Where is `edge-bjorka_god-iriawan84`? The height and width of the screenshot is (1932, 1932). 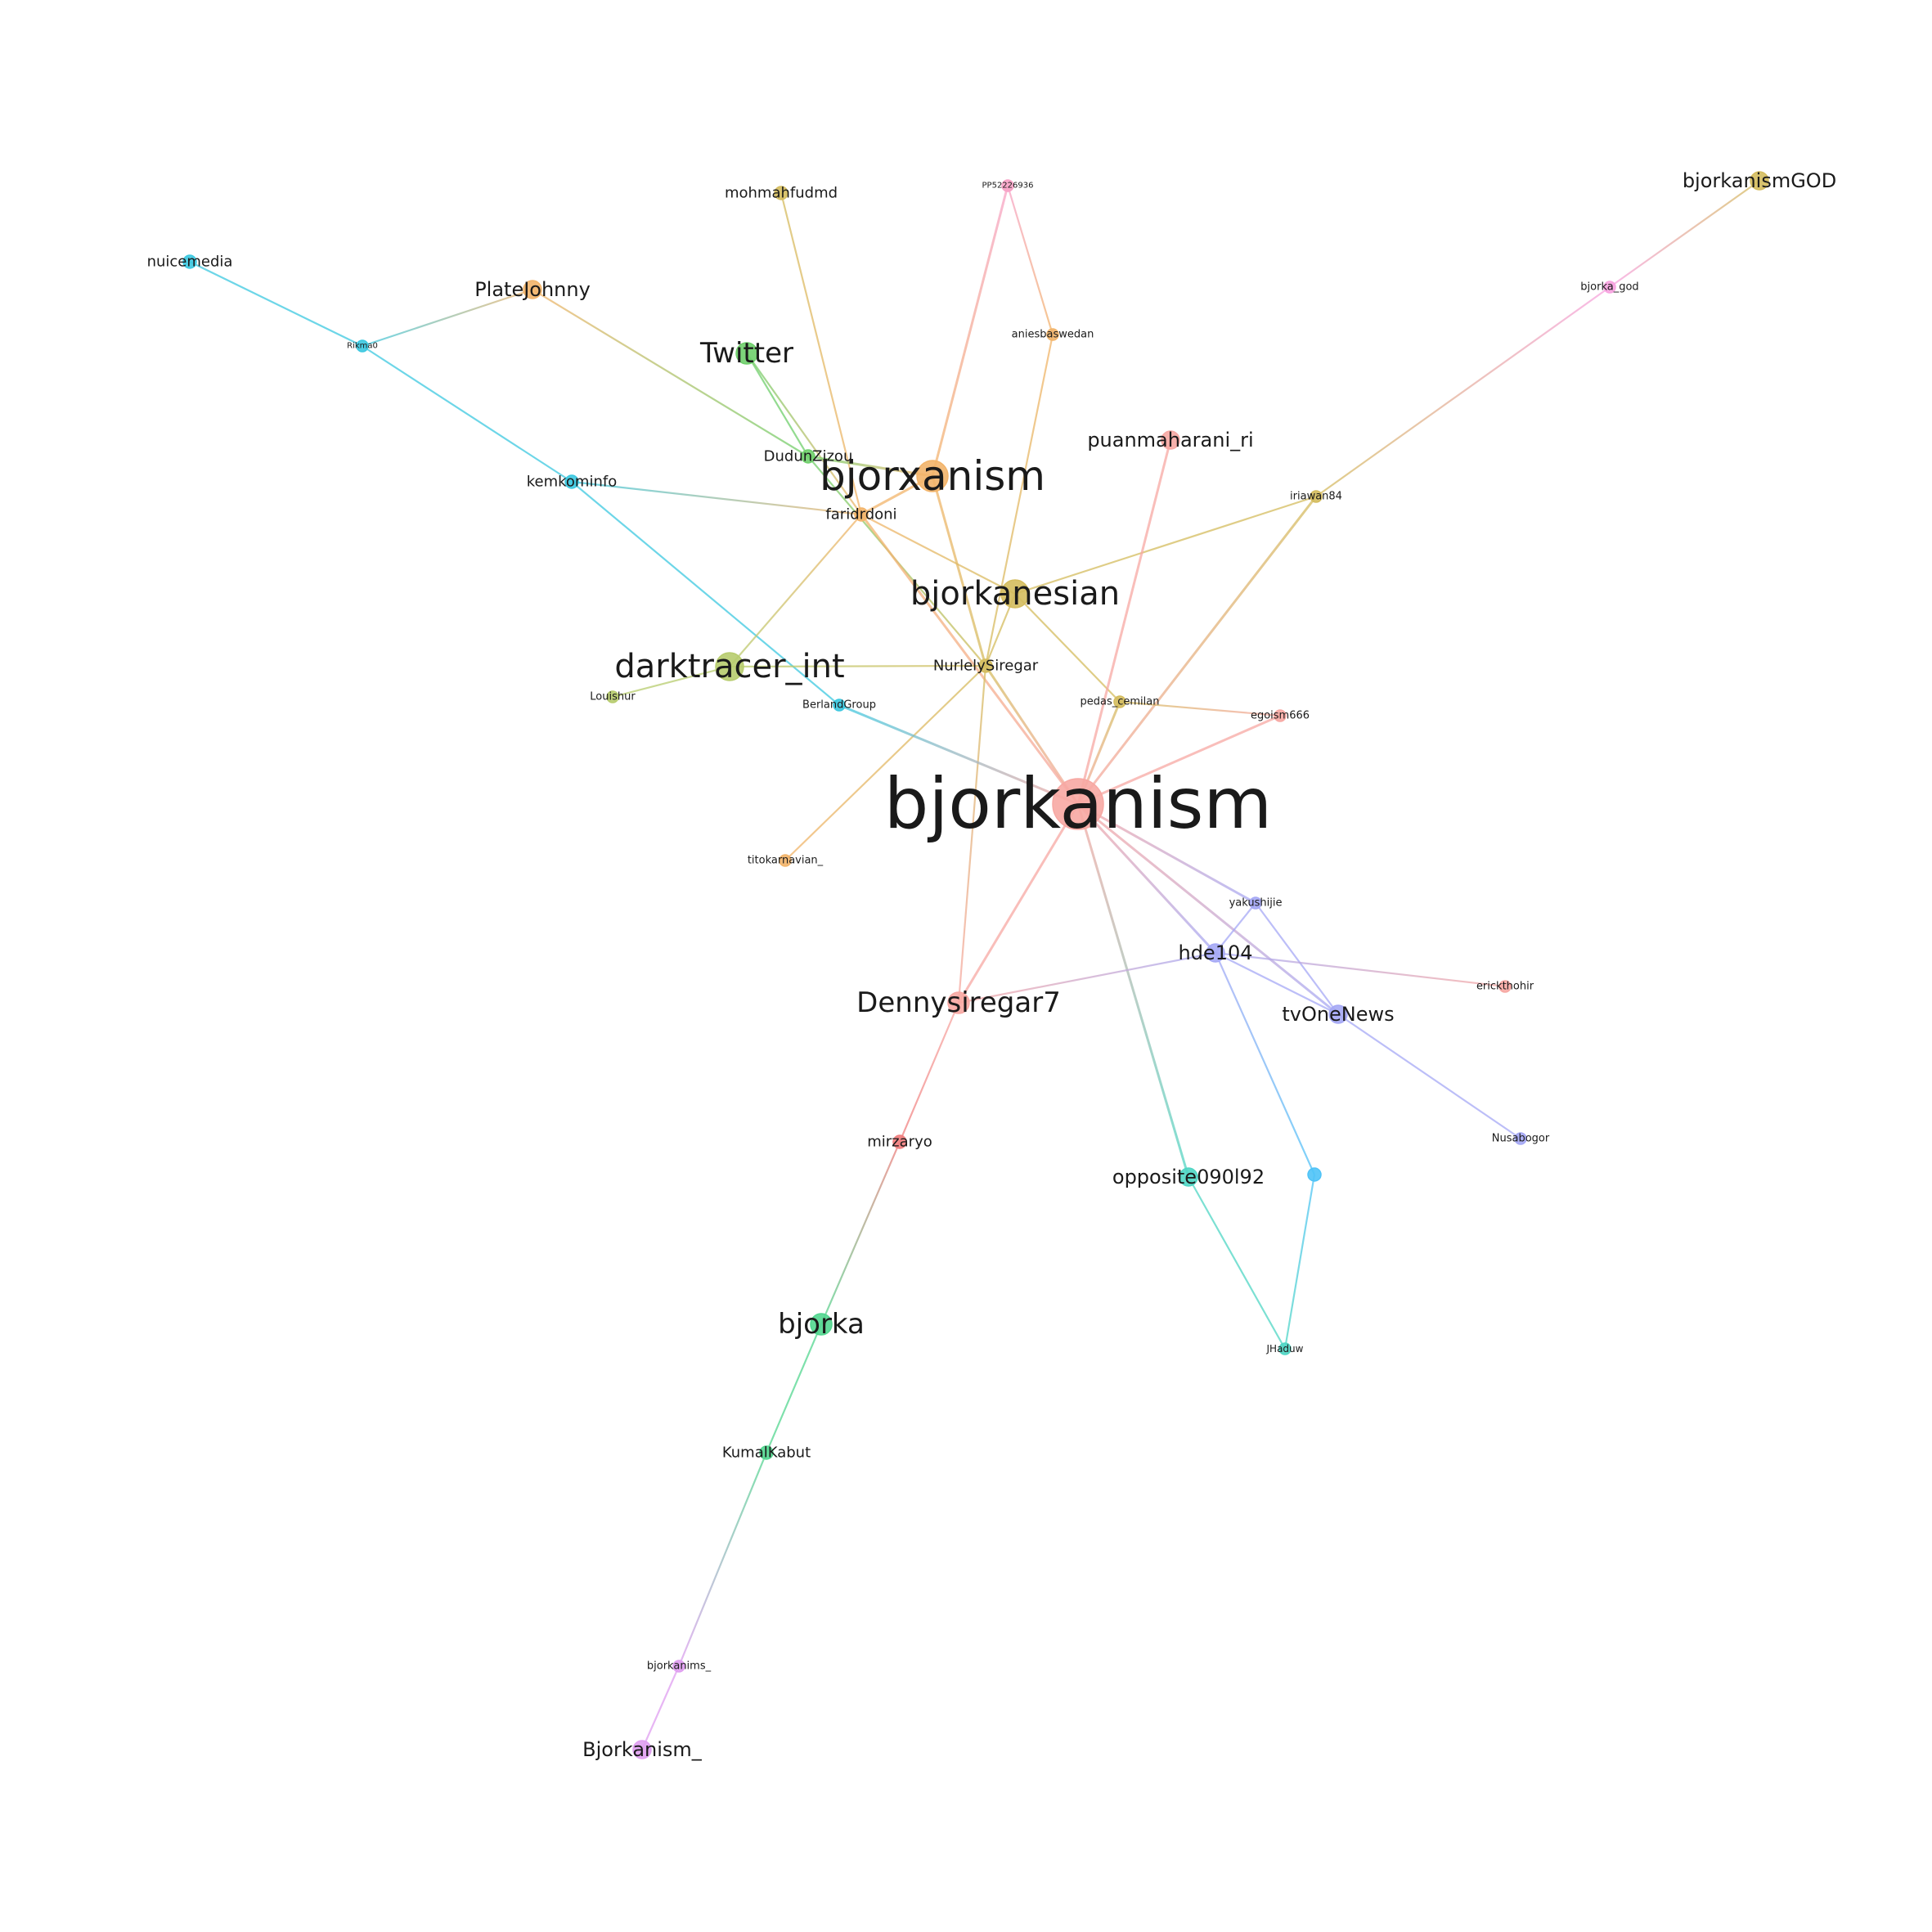
edge-bjorka_god-iriawan84 is located at coordinates (1463, 392).